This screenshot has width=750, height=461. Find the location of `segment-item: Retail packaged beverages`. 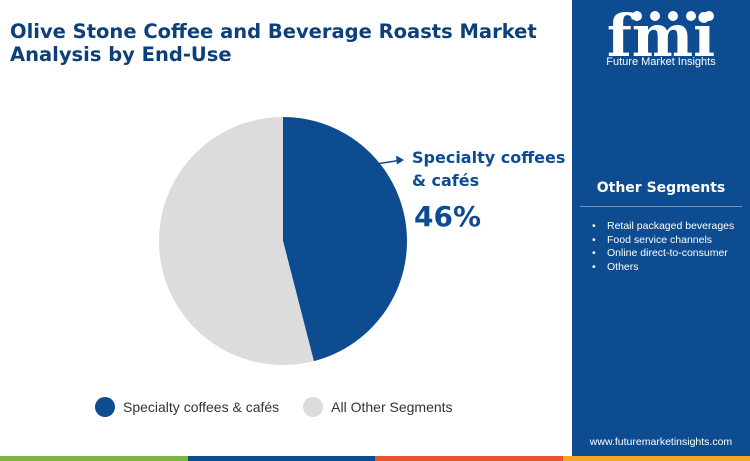

segment-item: Retail packaged beverages is located at coordinates (667, 227).